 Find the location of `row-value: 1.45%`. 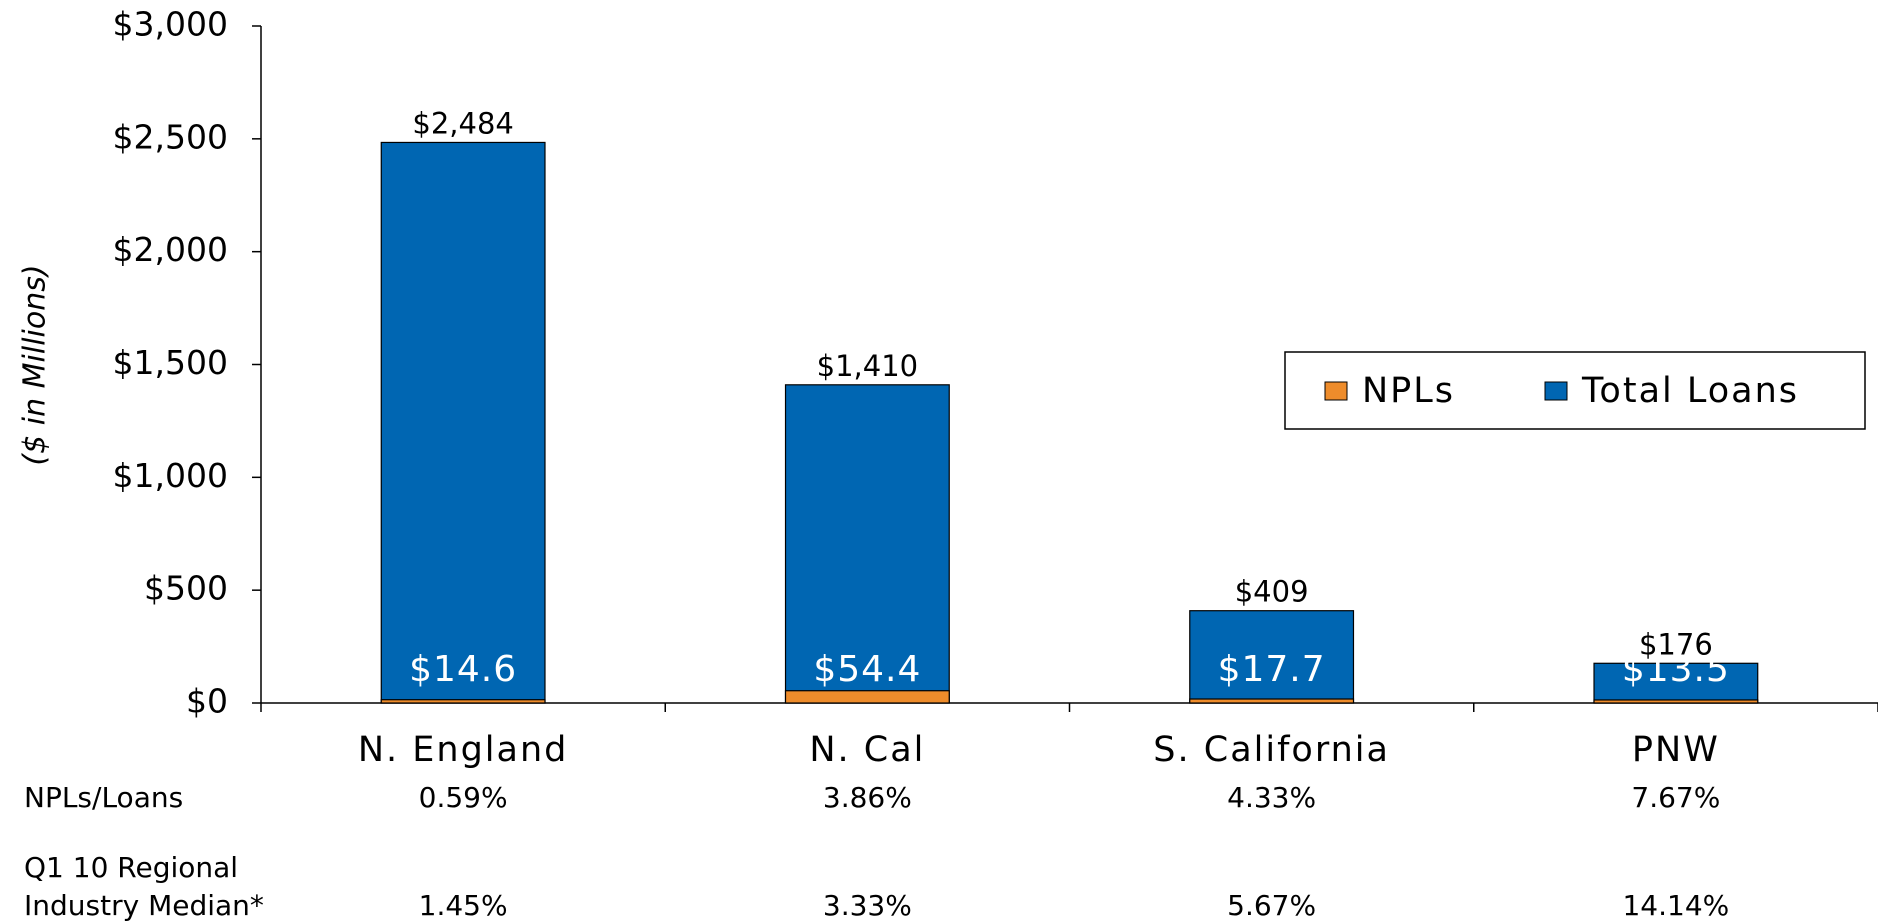

row-value: 1.45% is located at coordinates (463, 905).